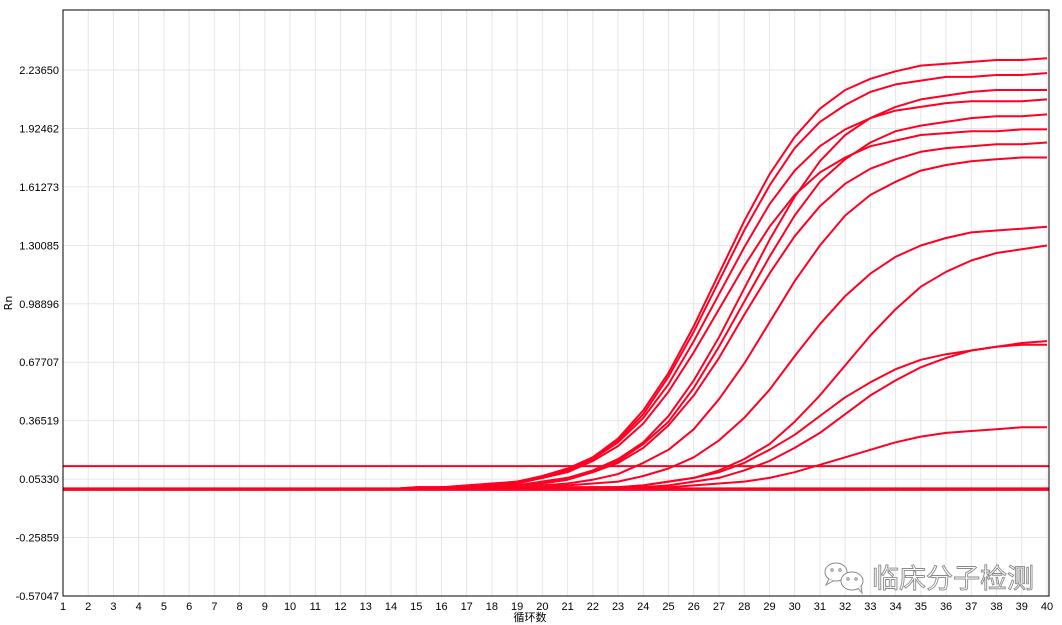  What do you see at coordinates (39, 246) in the screenshot?
I see `y-tick-label: 1.30085` at bounding box center [39, 246].